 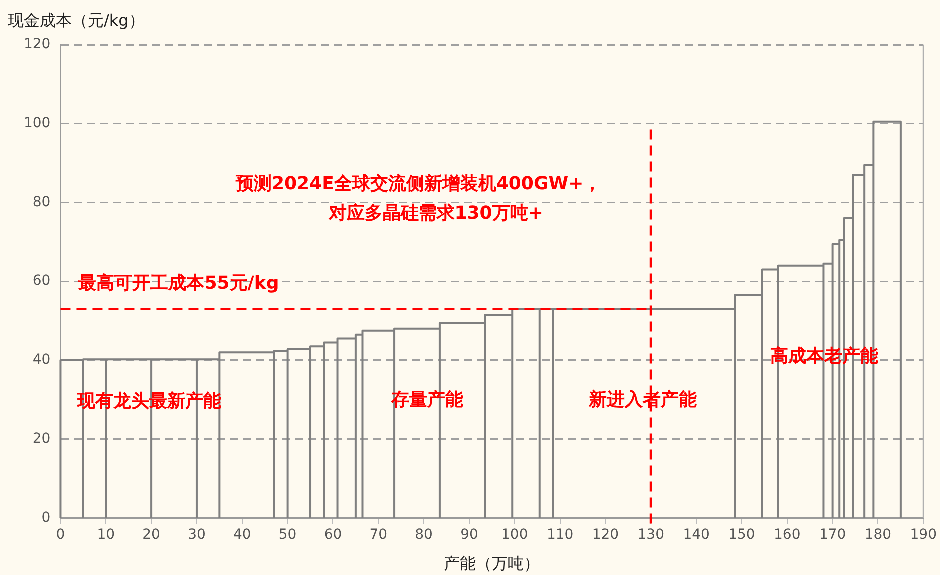 What do you see at coordinates (179, 283) in the screenshot?
I see `ref-line-label: 最高可开工成本55元/kg` at bounding box center [179, 283].